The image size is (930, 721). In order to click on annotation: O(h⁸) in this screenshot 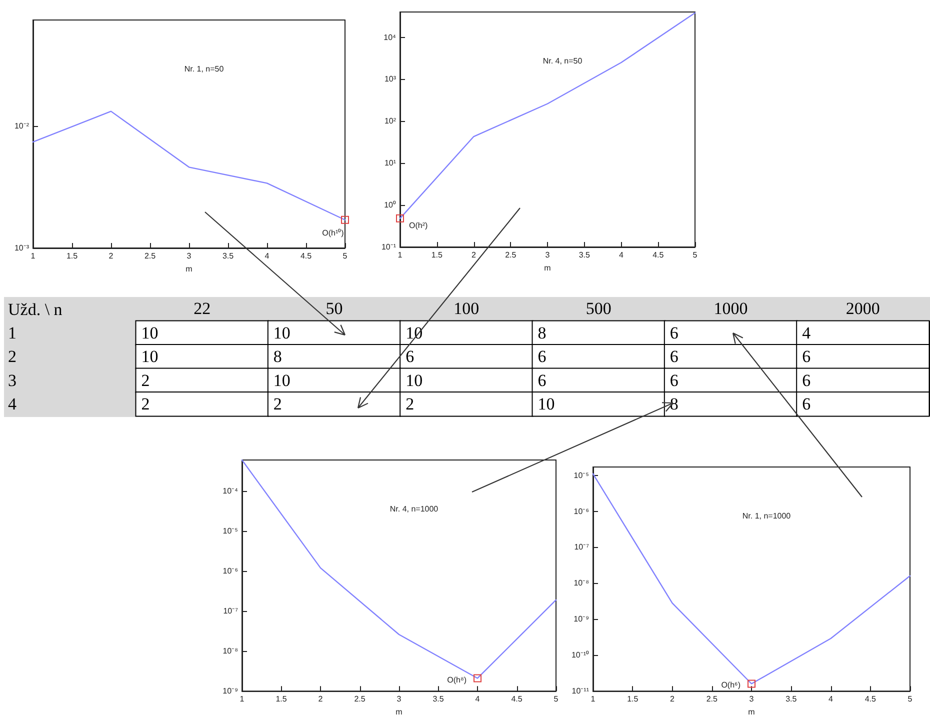, I will do `click(457, 680)`.